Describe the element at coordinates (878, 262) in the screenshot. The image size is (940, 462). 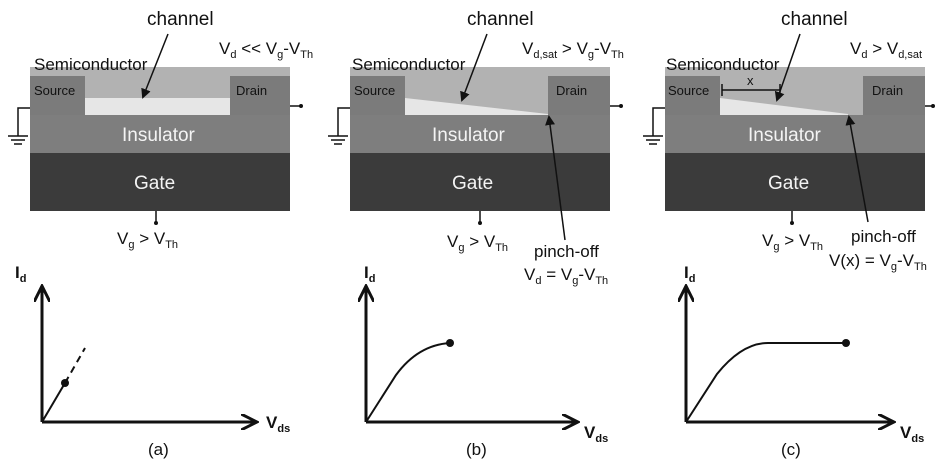
I see `pinch-condition-label: V(x) = Vg-VTh` at that location.